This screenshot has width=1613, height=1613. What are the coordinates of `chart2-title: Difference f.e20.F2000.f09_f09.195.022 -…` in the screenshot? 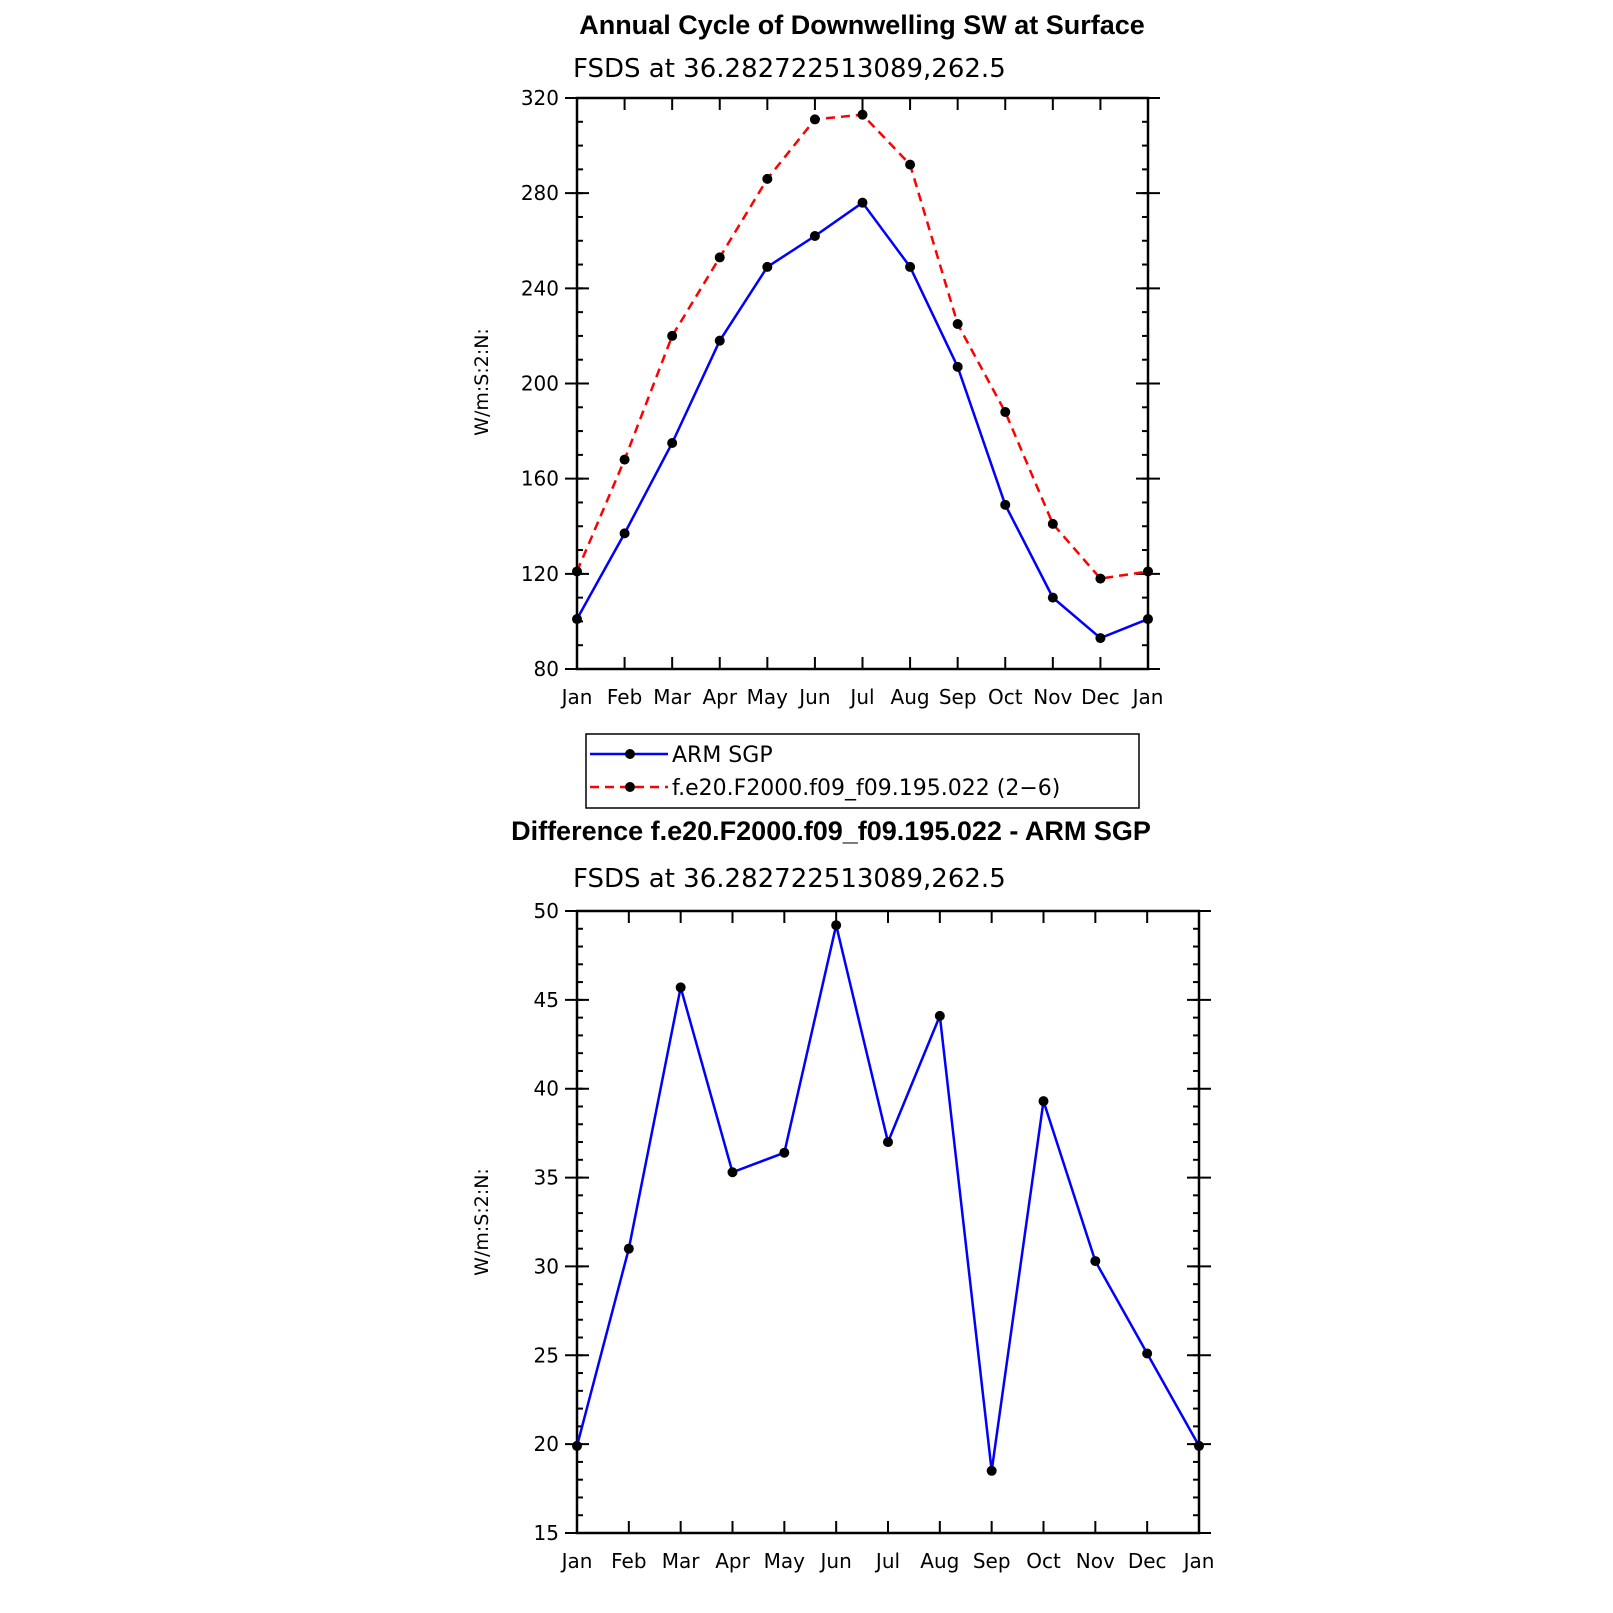 It's located at (831, 831).